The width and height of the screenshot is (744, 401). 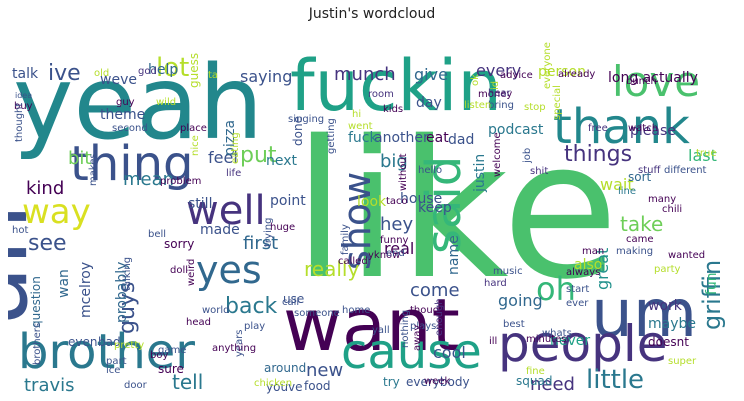 What do you see at coordinates (643, 128) in the screenshot?
I see `word-watch: watch` at bounding box center [643, 128].